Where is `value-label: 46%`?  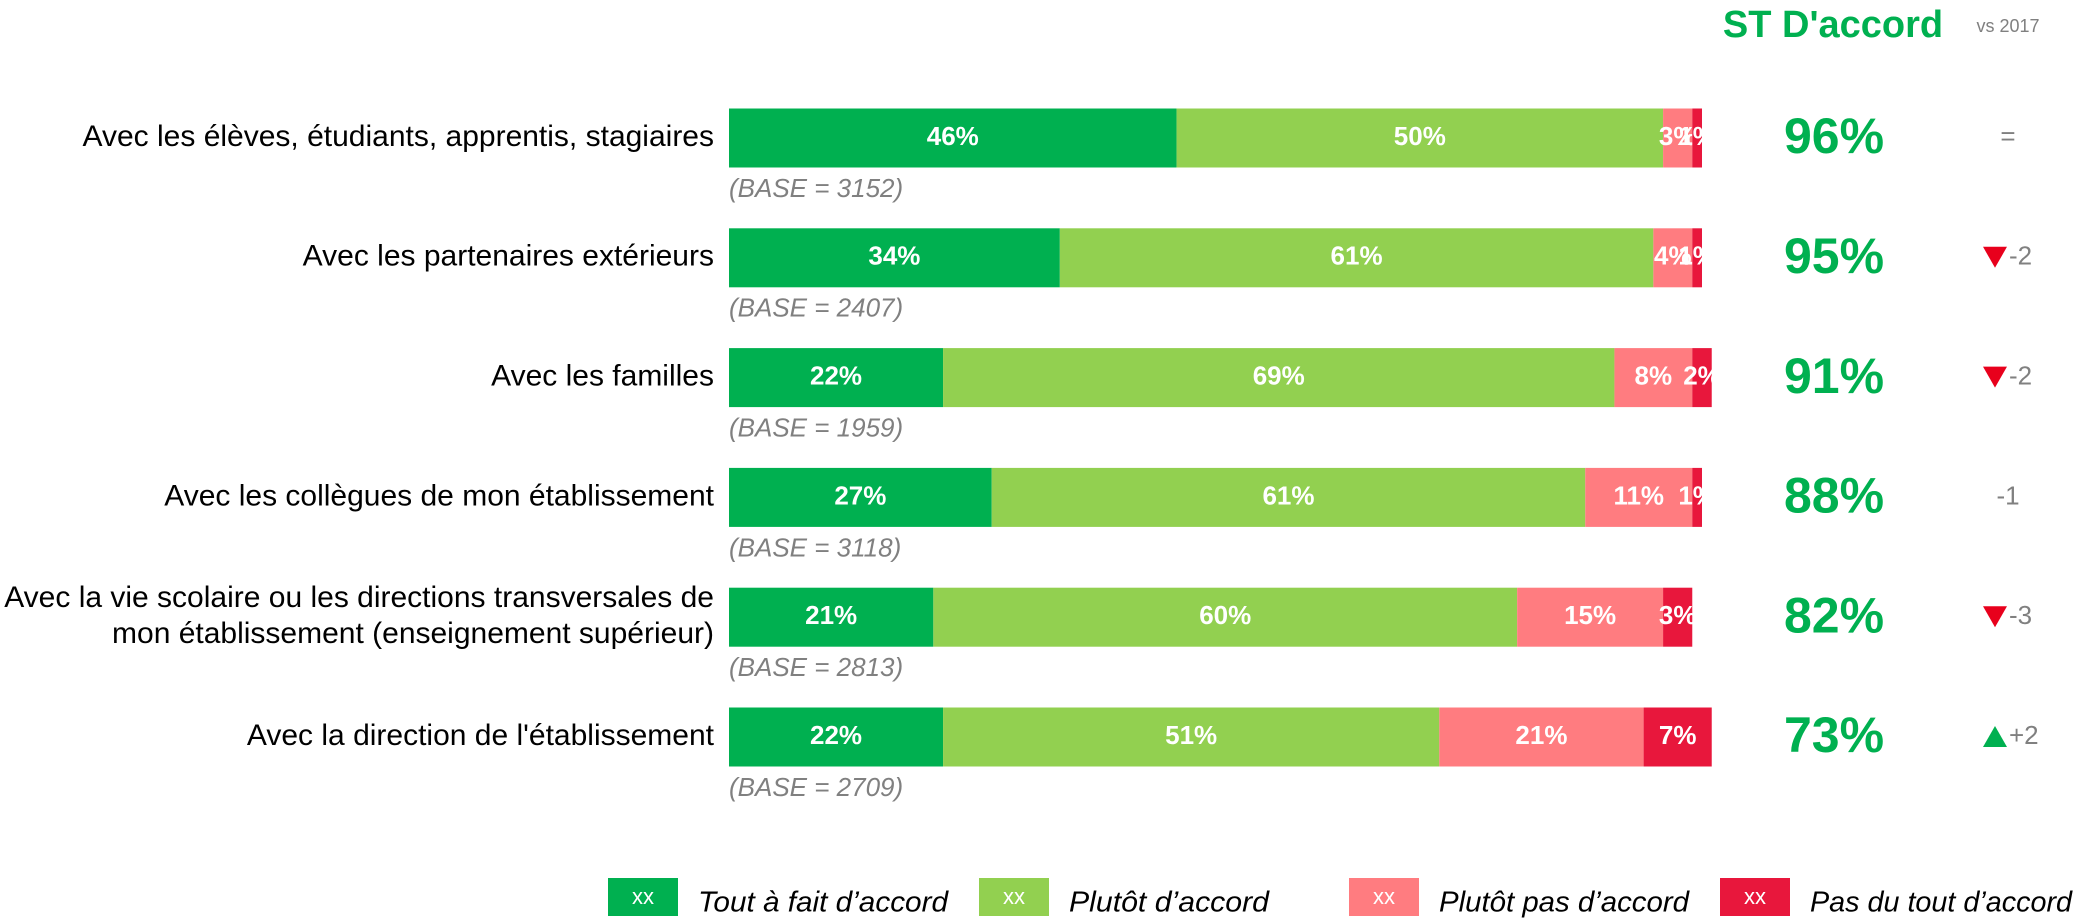
value-label: 46% is located at coordinates (953, 136).